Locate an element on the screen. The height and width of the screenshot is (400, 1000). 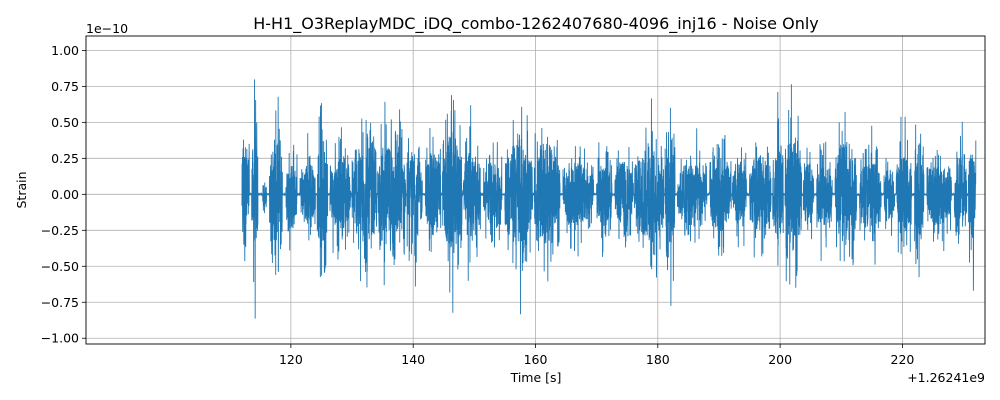
x-tick-label: 140 is located at coordinates (413, 359).